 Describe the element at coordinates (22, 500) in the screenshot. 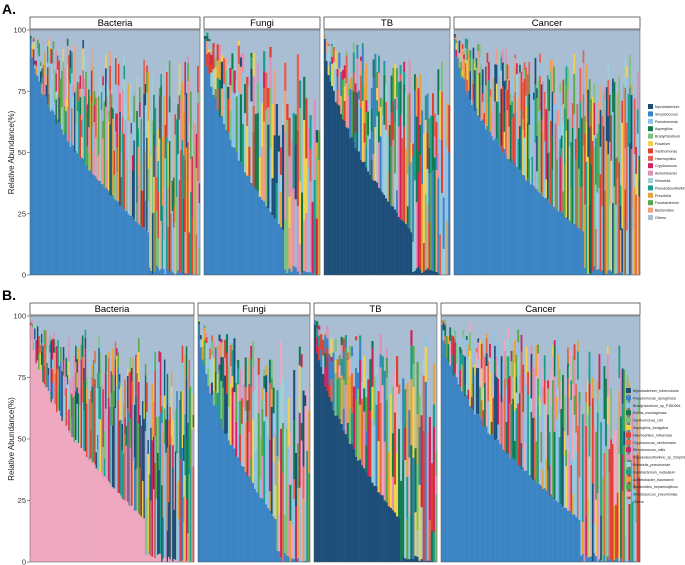

I see `y-tick-label: 25` at that location.